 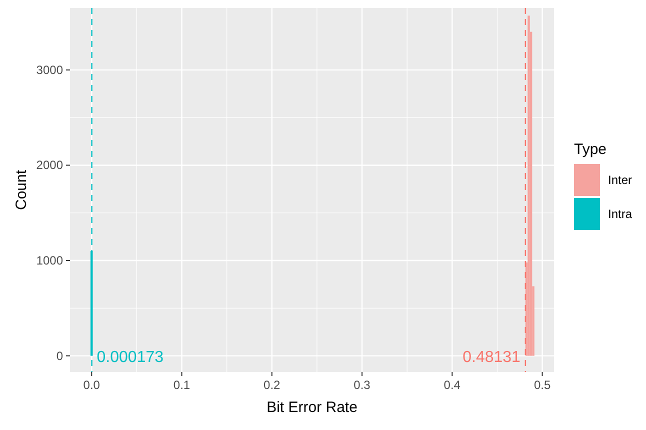 I want to click on legend-title: Type, so click(x=590, y=149).